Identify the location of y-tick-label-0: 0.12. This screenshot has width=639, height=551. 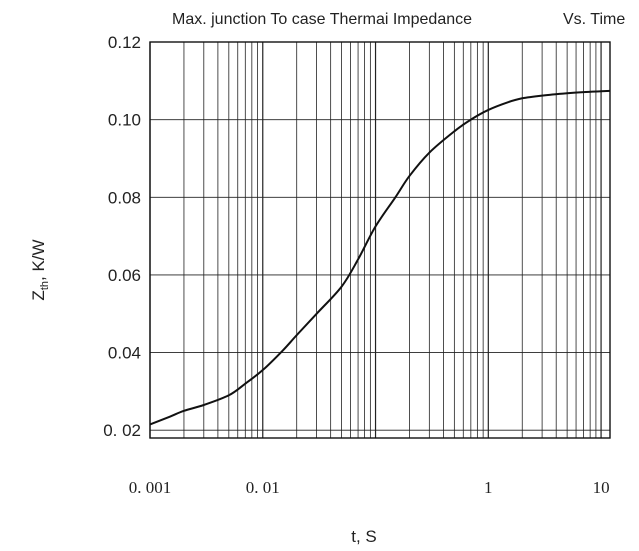
(124, 42).